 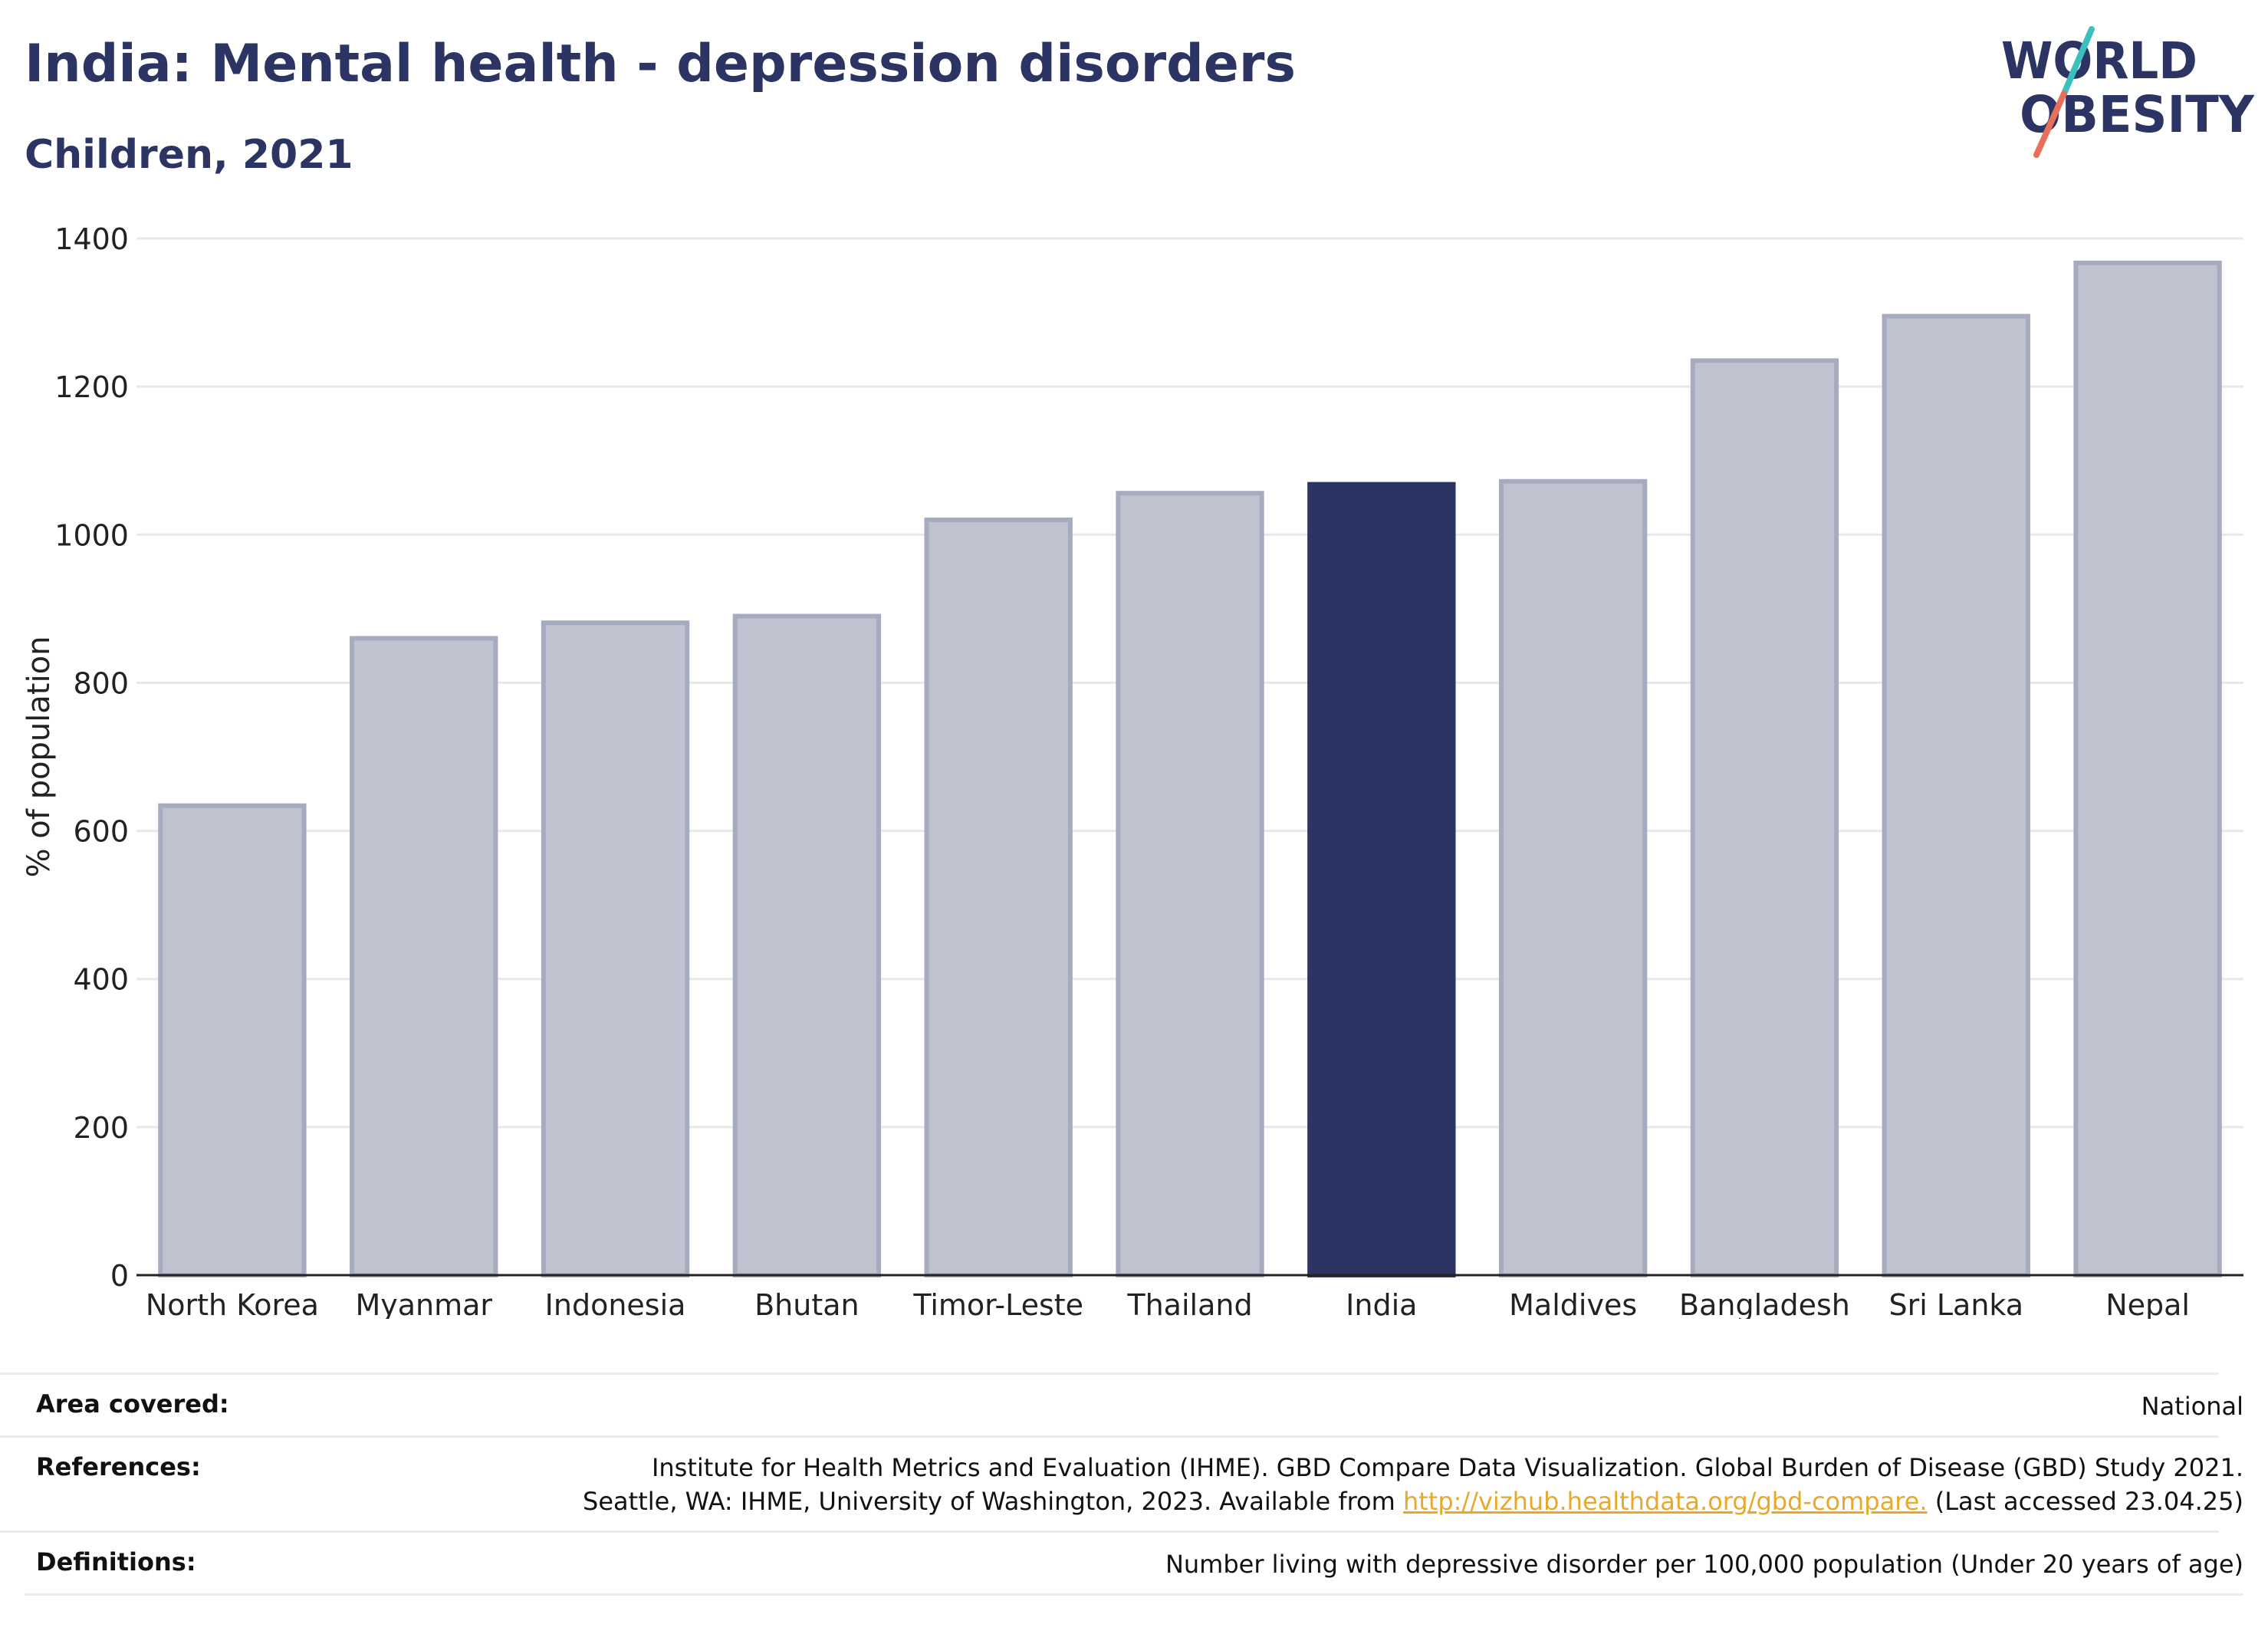 I want to click on world-obesity-logo: WORLD OBESITY, so click(x=2127, y=92).